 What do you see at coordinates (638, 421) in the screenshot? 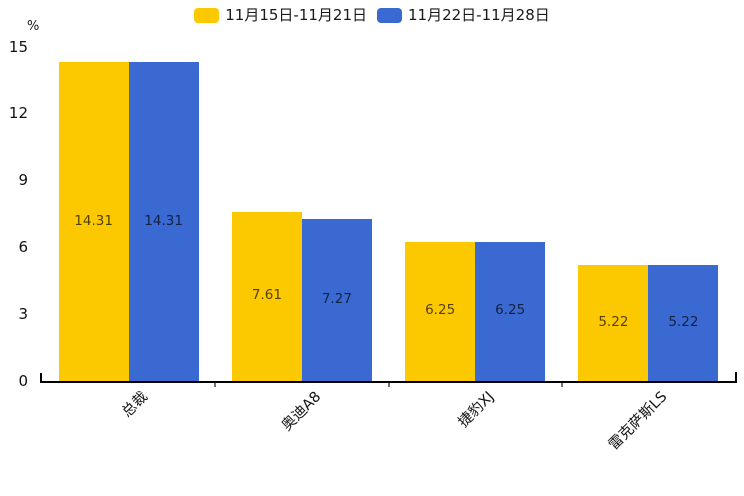
I see `x-category-label: 雷克萨斯LS` at bounding box center [638, 421].